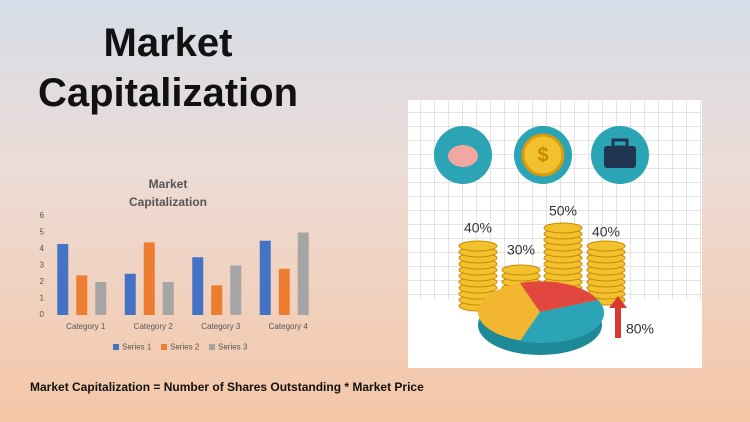  I want to click on piggy-icon, so click(463, 156).